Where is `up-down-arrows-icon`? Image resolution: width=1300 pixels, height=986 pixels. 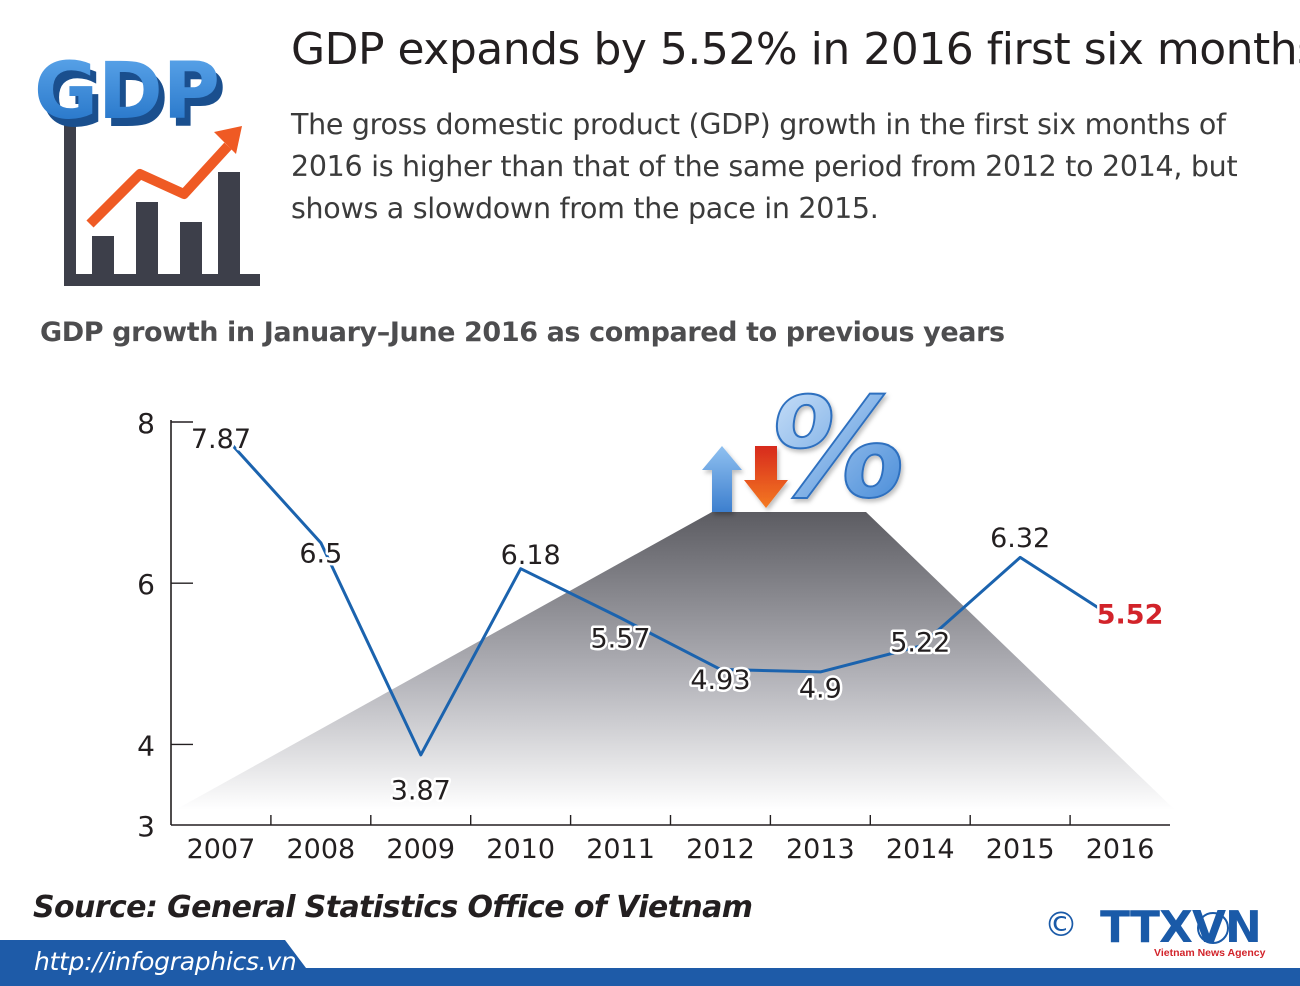 up-down-arrows-icon is located at coordinates (745, 479).